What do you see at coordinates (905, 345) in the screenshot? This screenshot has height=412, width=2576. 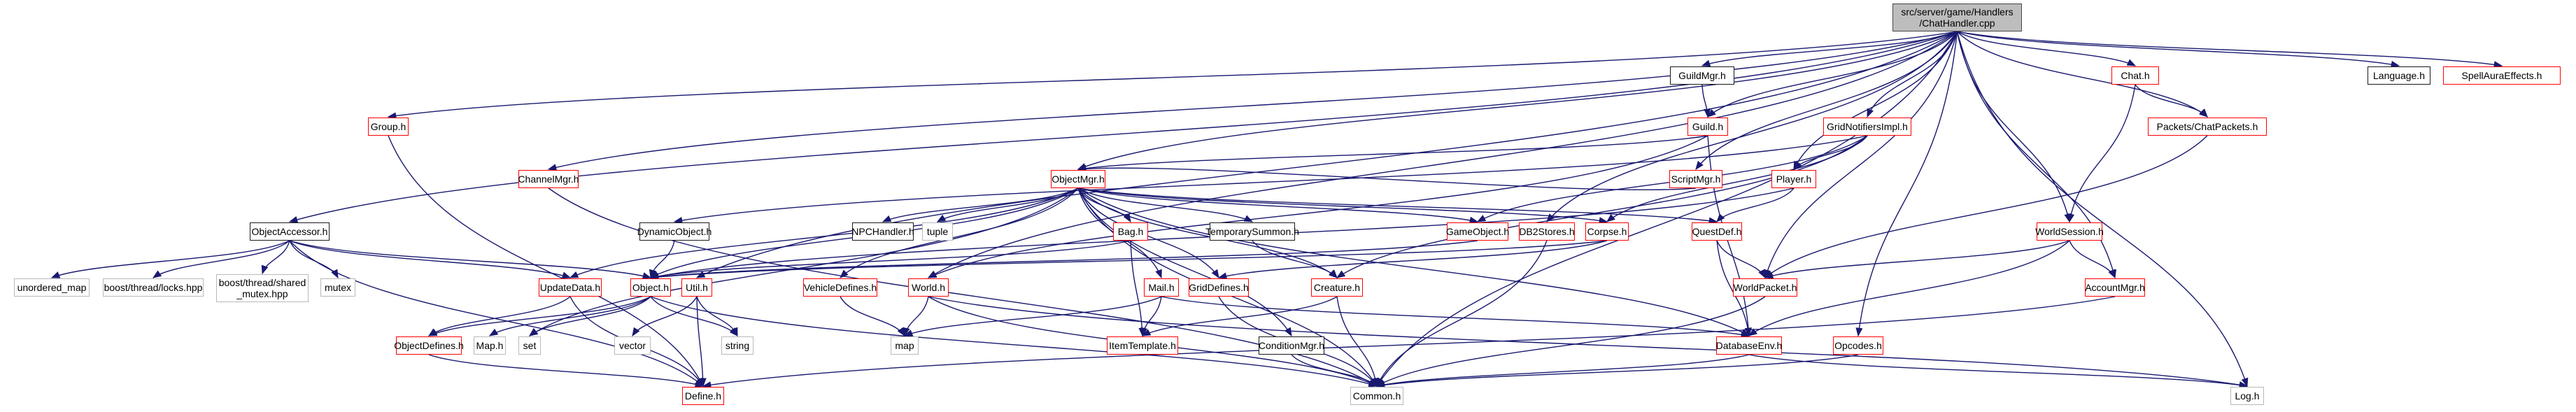 I see `node-map: map` at bounding box center [905, 345].